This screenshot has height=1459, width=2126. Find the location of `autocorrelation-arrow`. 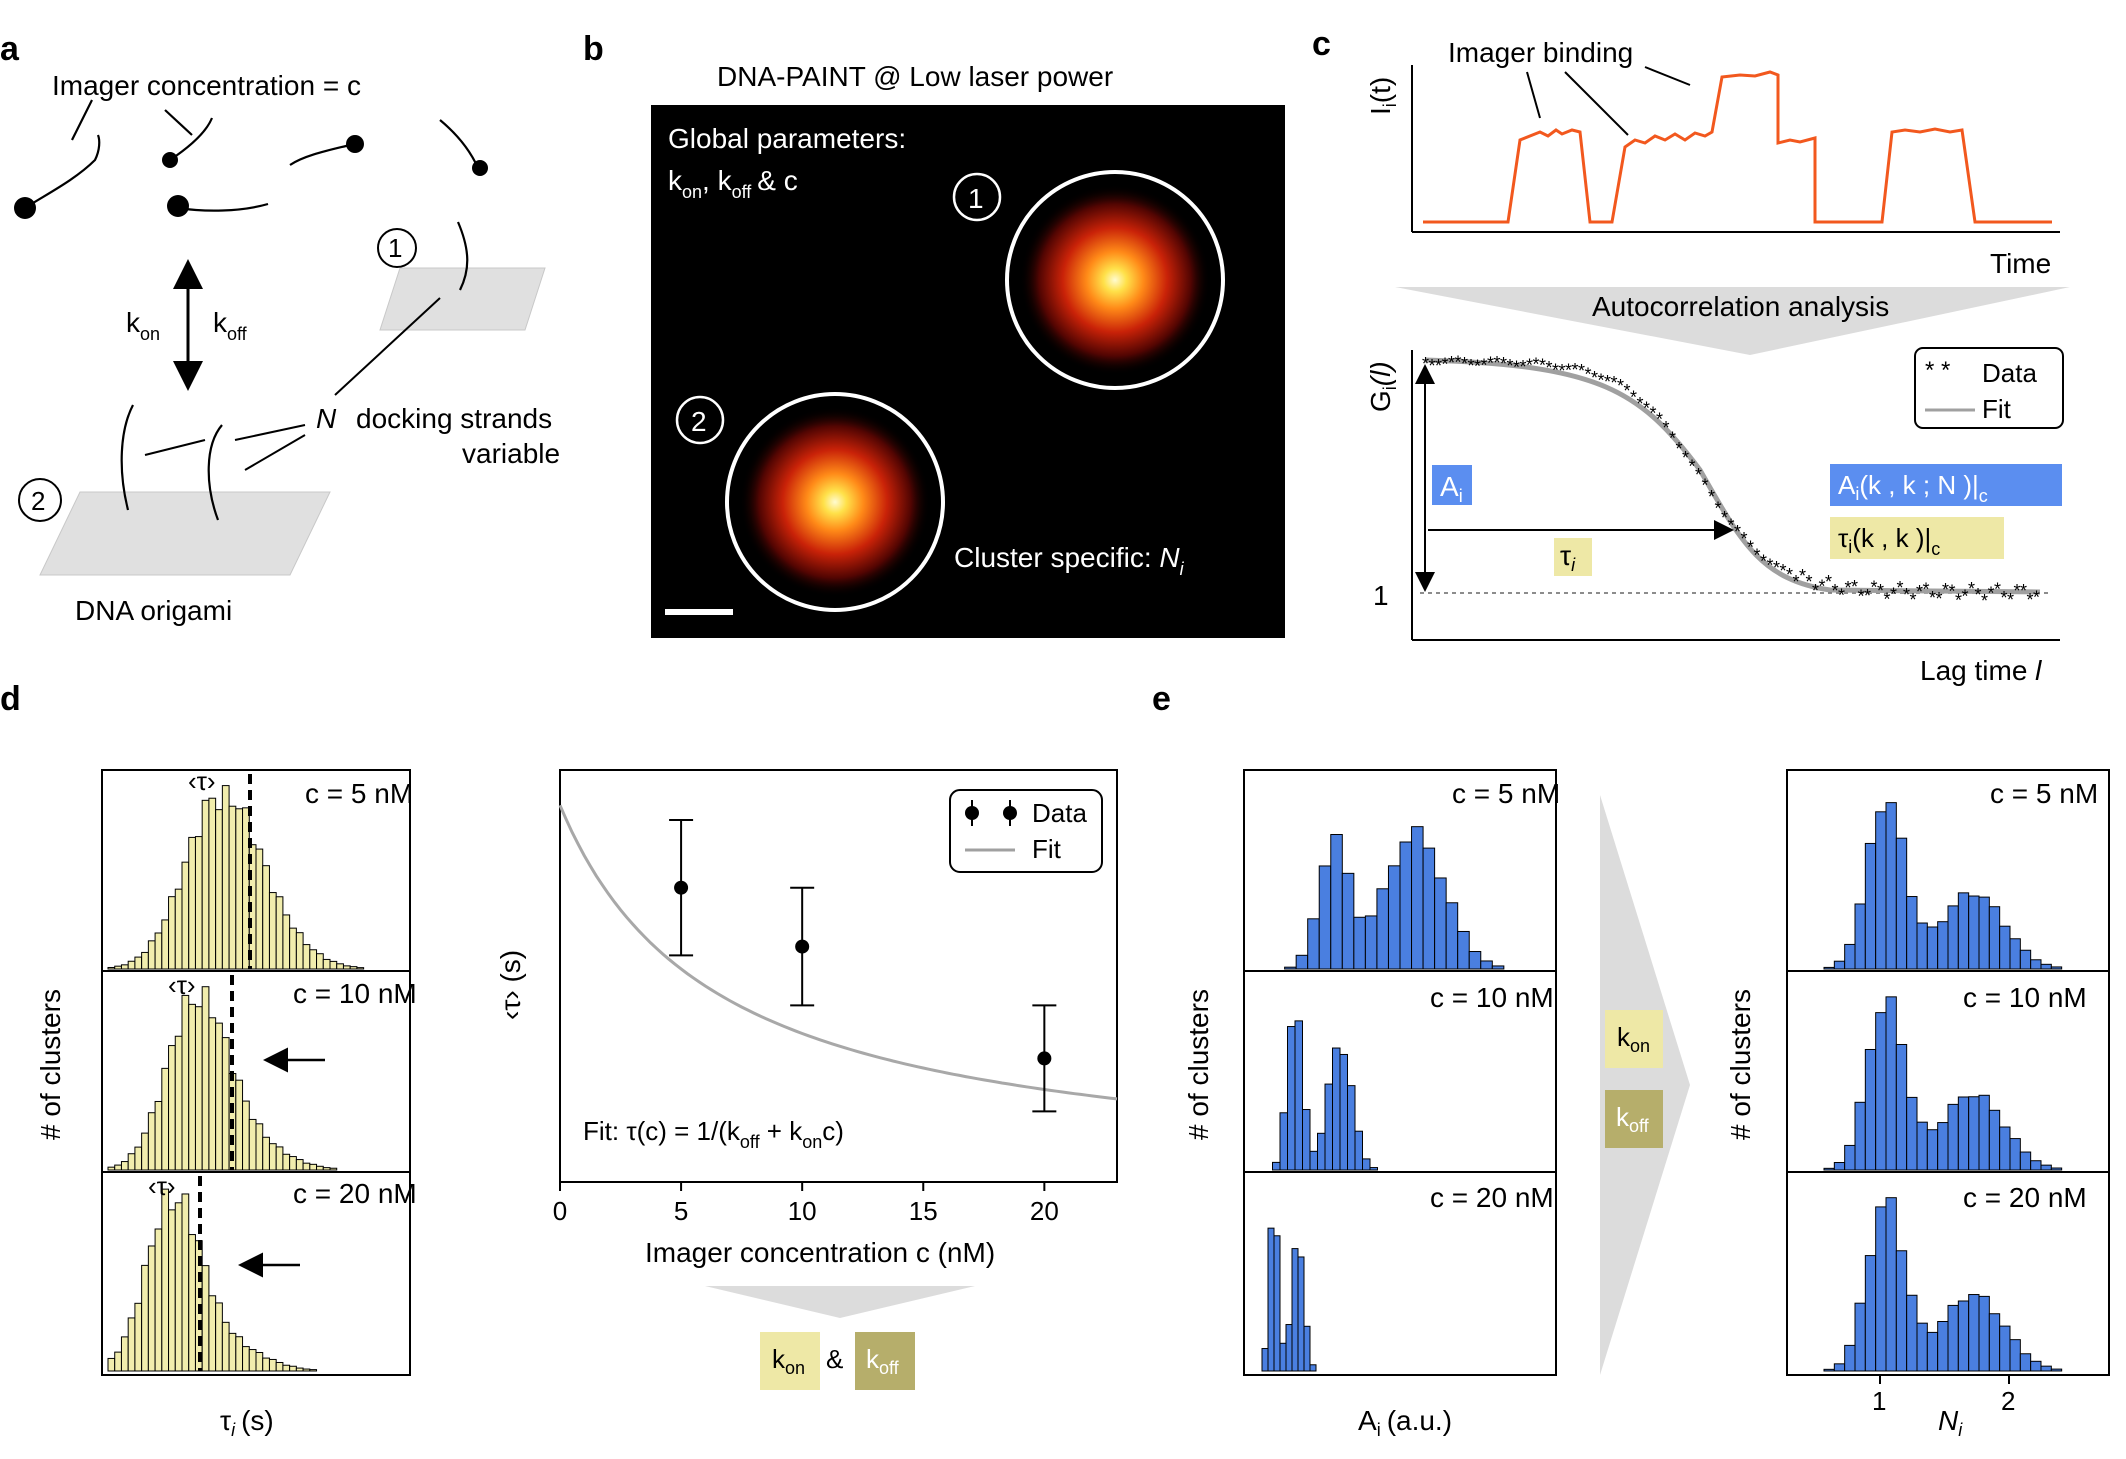

autocorrelation-arrow is located at coordinates (1732, 321).